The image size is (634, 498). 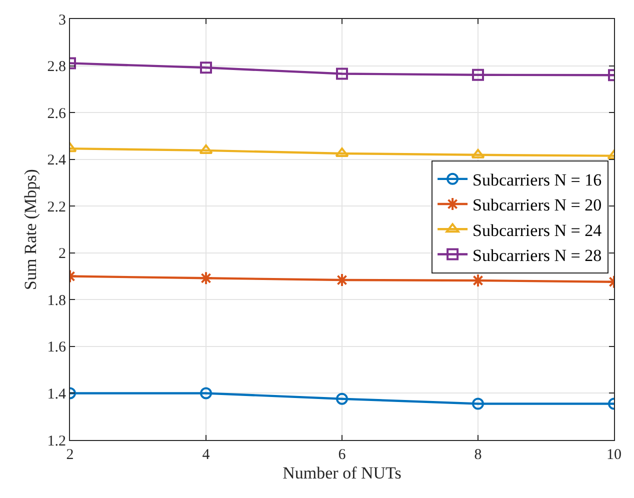 What do you see at coordinates (342, 472) in the screenshot?
I see `x-axis-title: Number of NUTs` at bounding box center [342, 472].